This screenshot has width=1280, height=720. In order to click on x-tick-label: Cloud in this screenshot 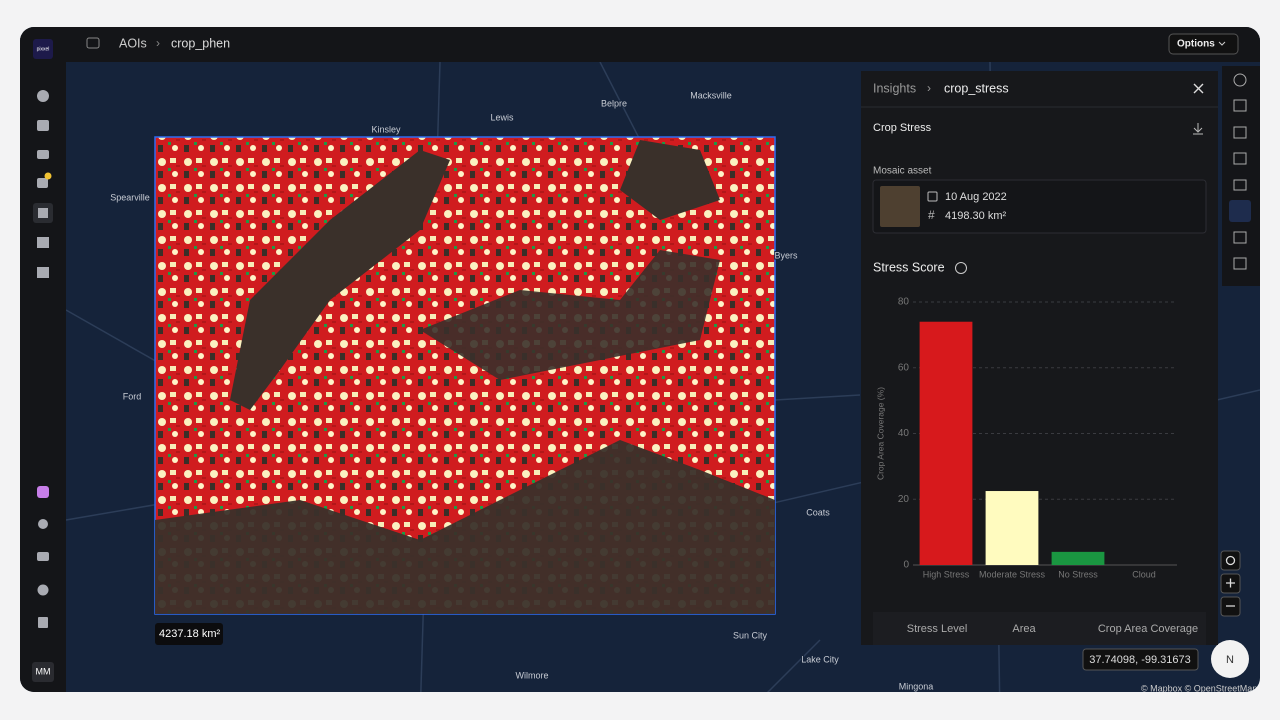, I will do `click(1144, 574)`.